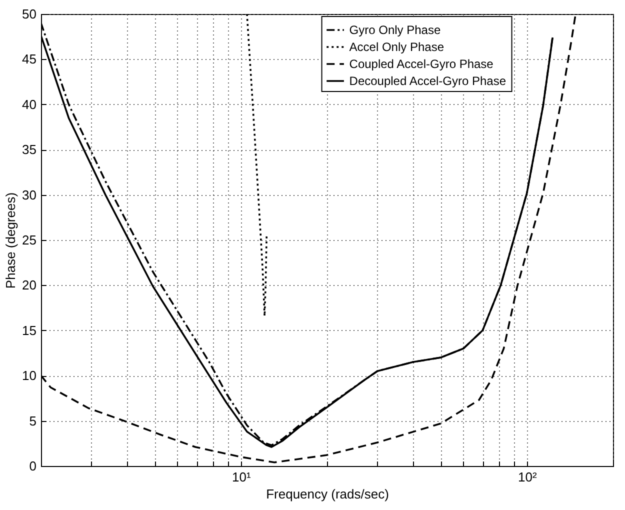 This screenshot has width=625, height=510. I want to click on y-tick-label: 35, so click(29, 150).